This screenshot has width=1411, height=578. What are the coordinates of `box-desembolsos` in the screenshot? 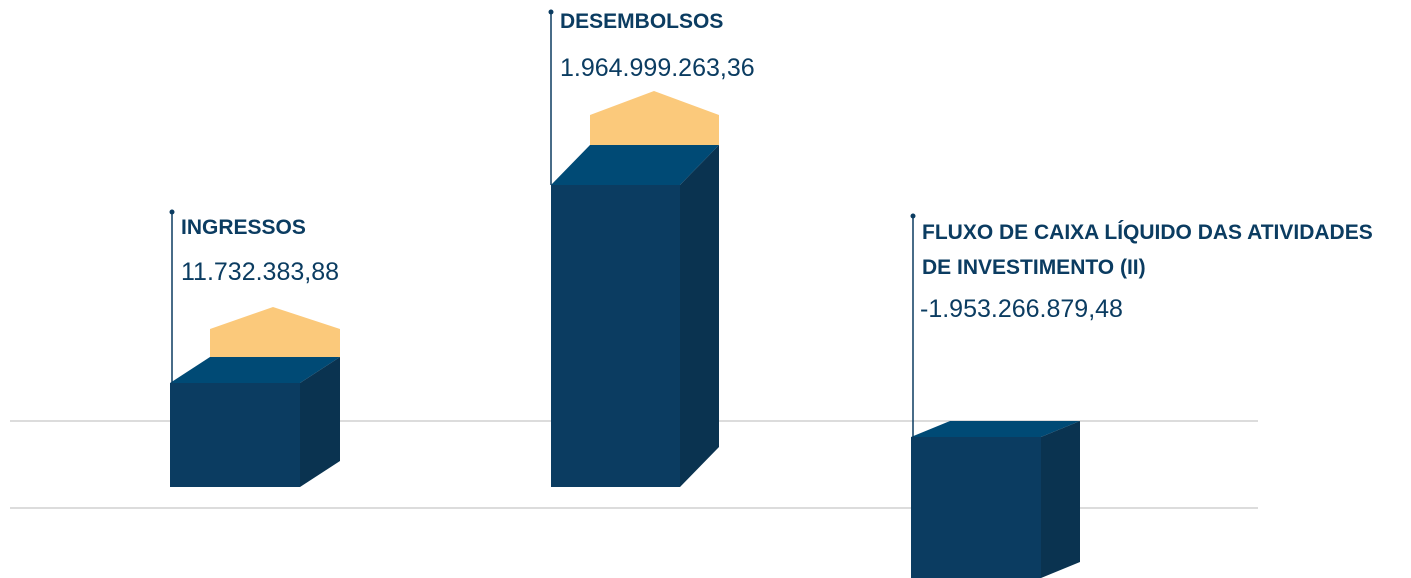 It's located at (633, 248).